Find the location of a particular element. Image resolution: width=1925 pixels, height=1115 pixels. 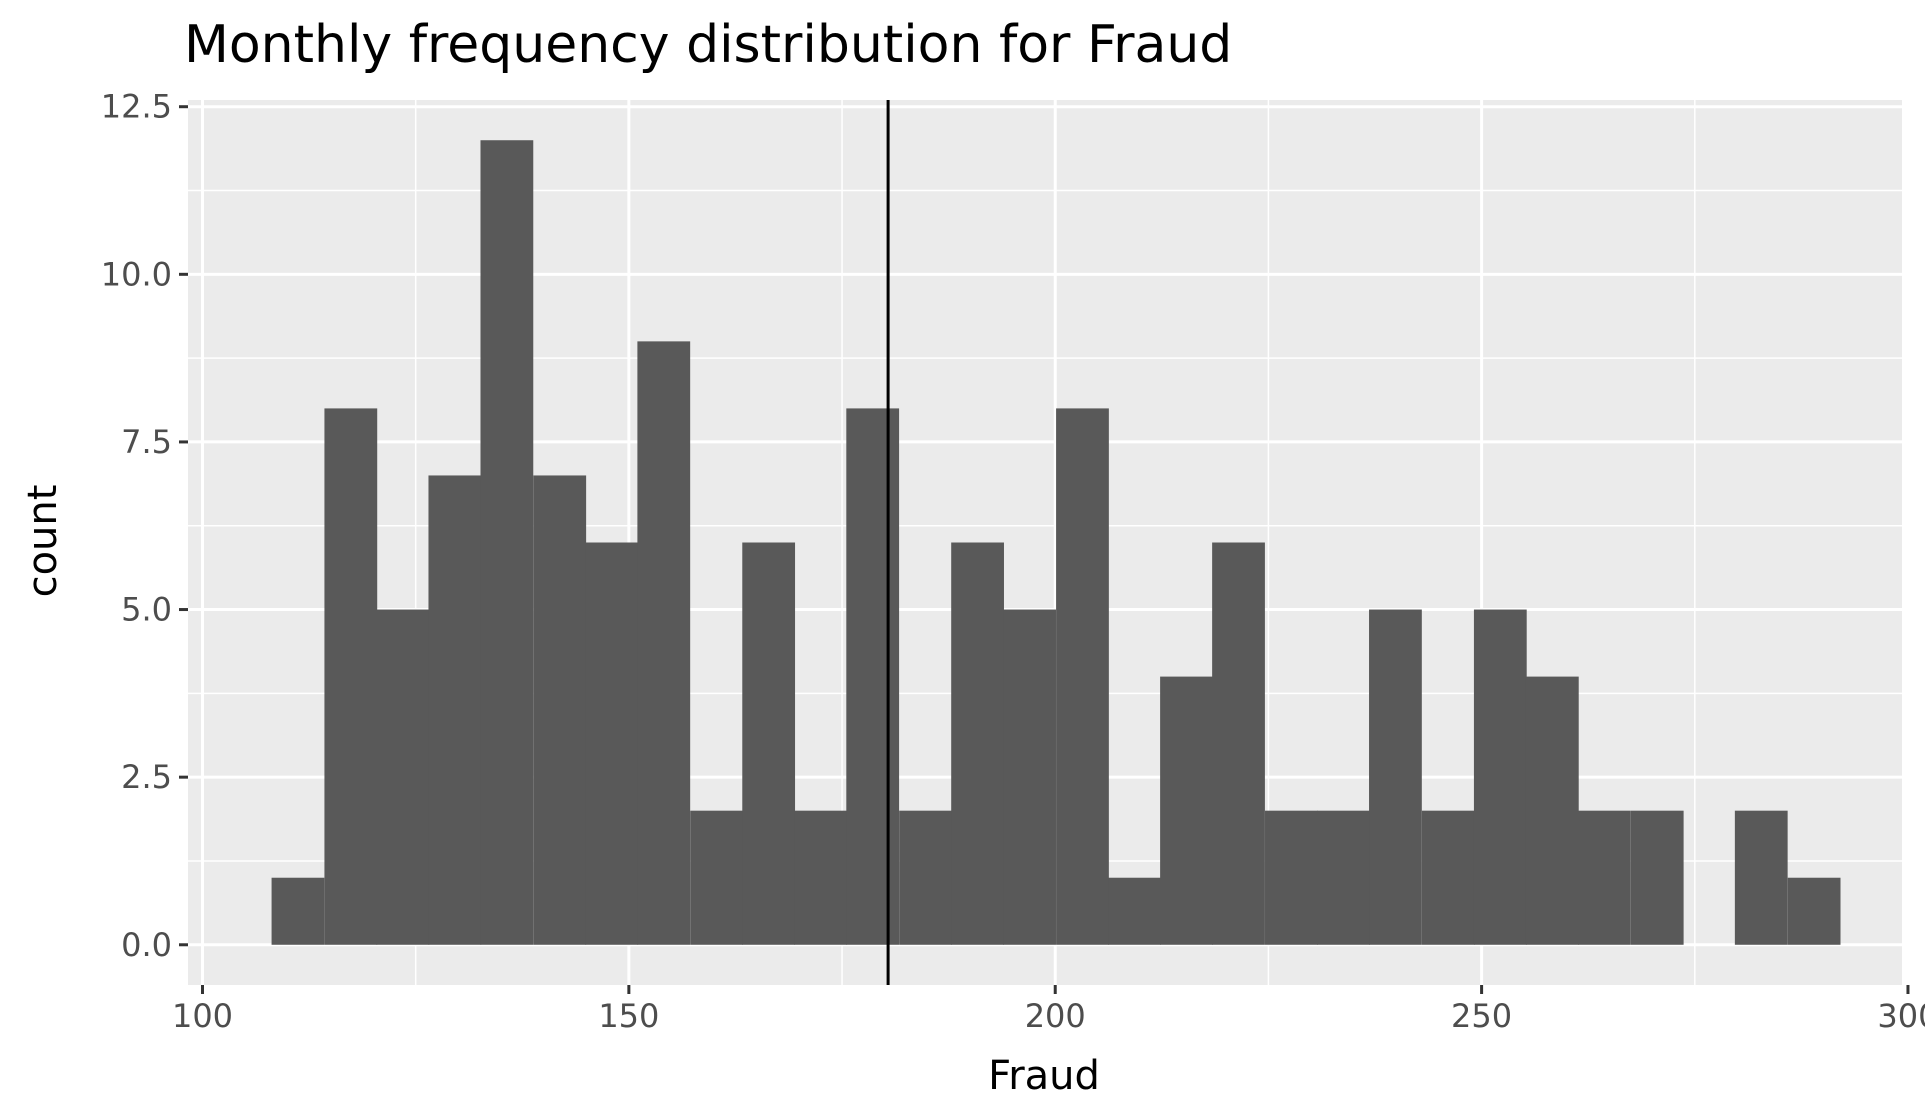

y-tick-label: 2.5 is located at coordinates (146, 777).